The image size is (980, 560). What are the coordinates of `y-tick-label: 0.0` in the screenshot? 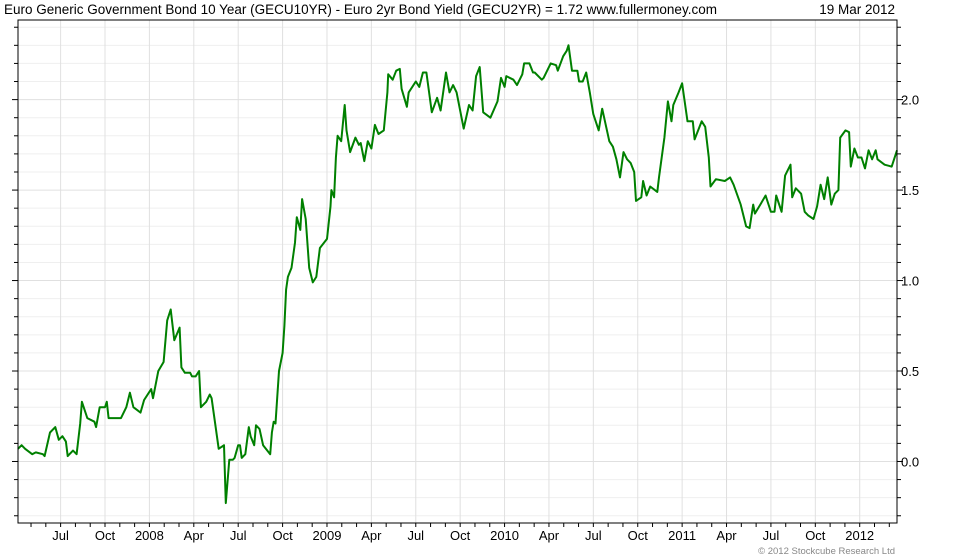 It's located at (910, 461).